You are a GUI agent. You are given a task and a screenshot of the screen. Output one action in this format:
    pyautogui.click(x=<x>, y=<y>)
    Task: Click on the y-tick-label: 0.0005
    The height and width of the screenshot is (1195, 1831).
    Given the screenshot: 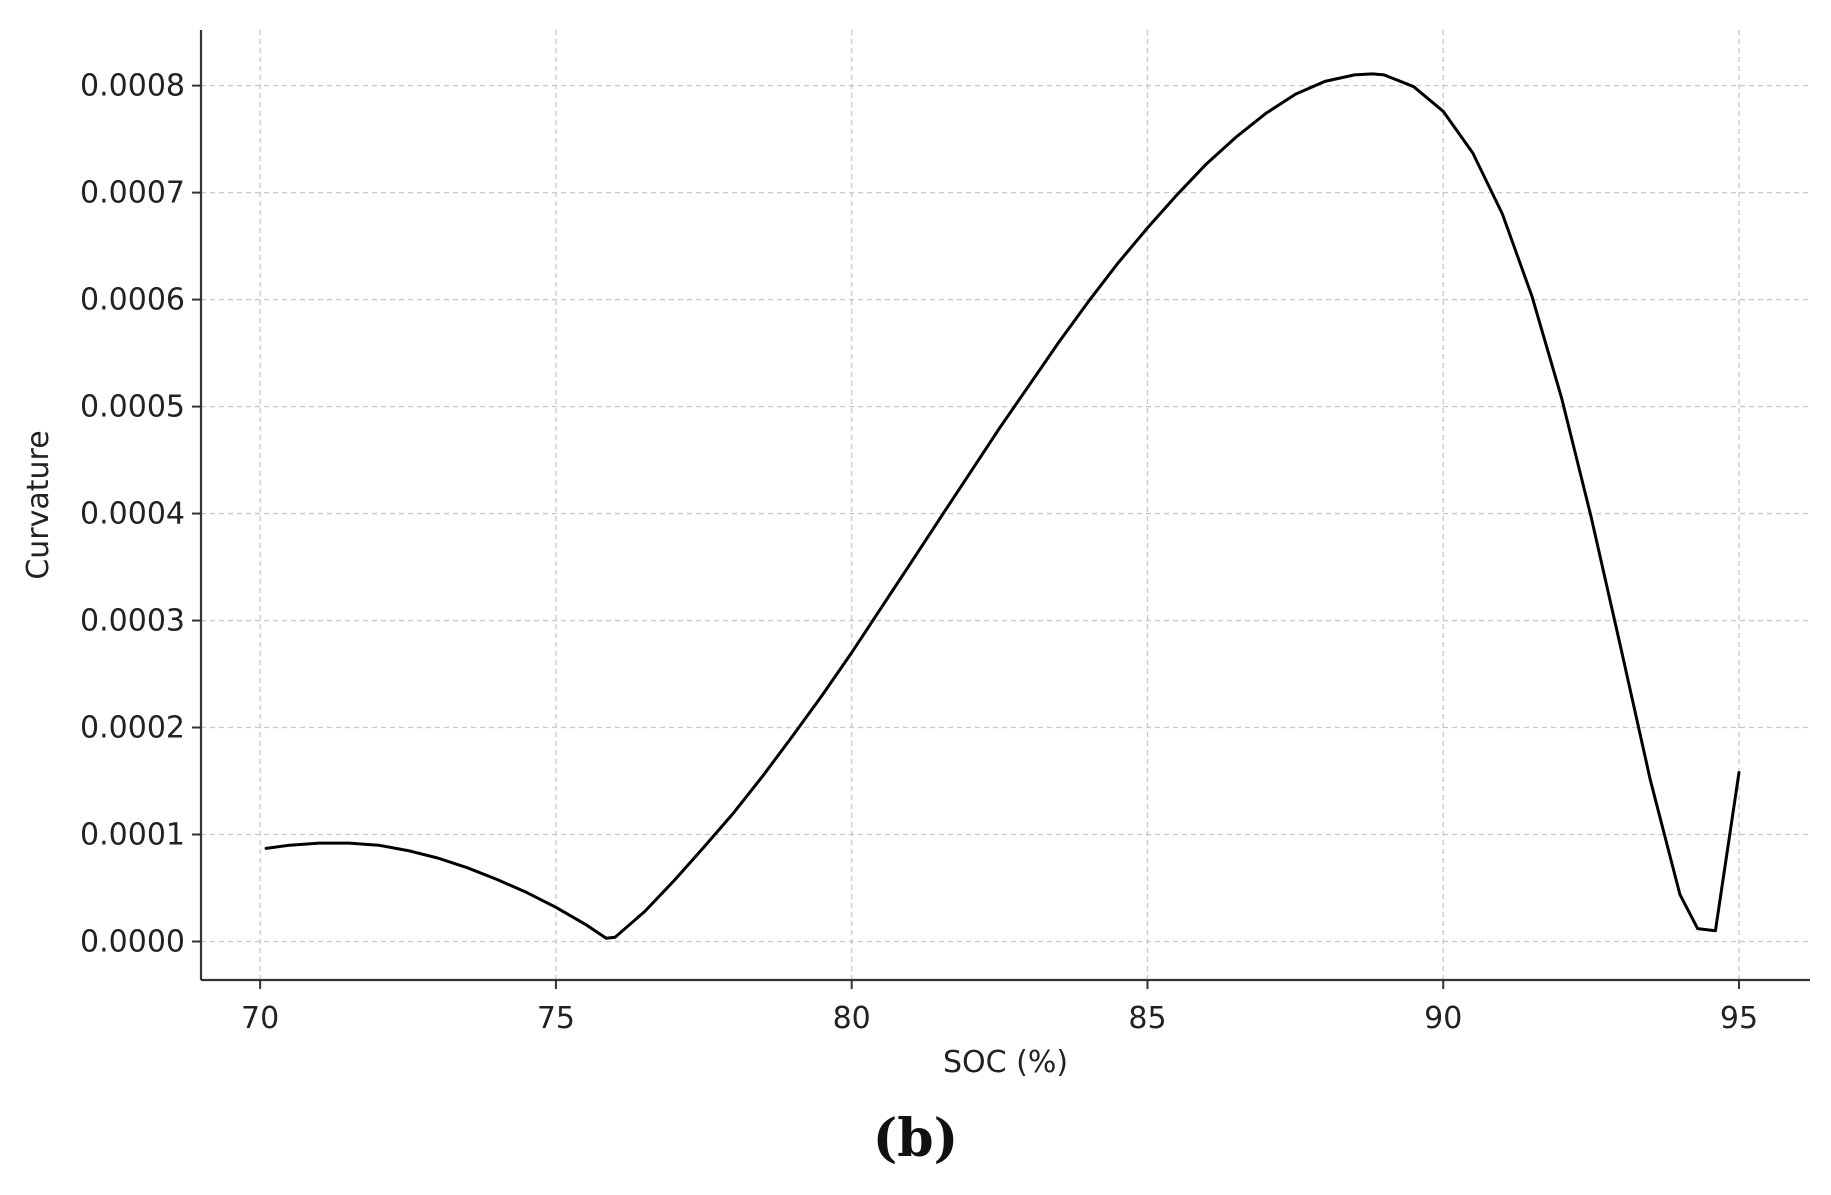 What is the action you would take?
    pyautogui.click(x=132, y=407)
    